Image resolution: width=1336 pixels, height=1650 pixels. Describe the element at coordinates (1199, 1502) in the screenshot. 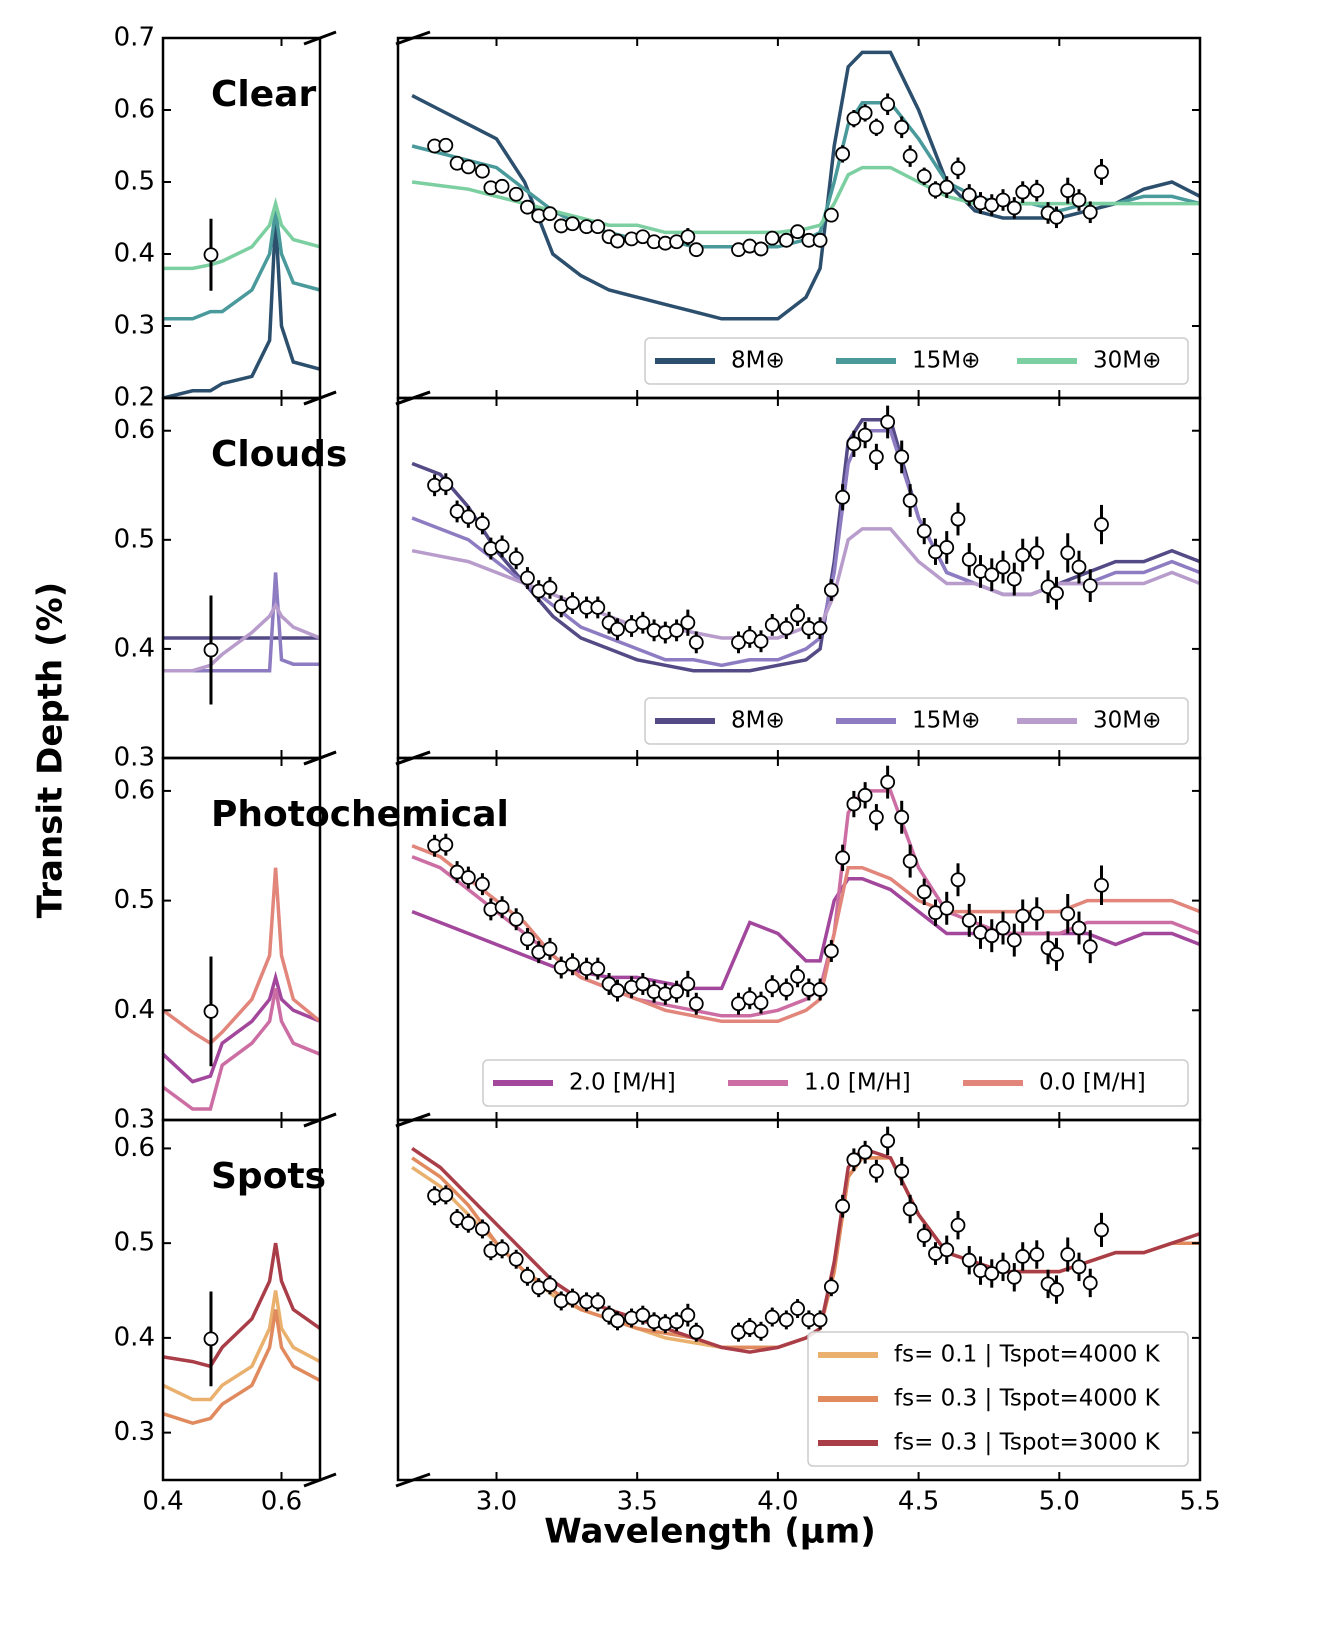

I see `x-tick-label: 5.5` at that location.